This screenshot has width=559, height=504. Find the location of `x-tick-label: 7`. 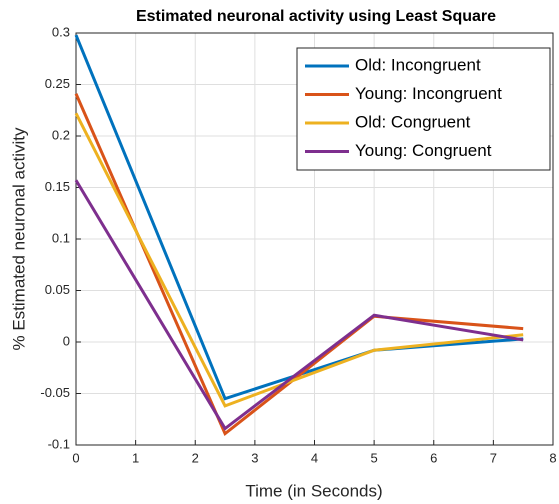

x-tick-label: 7 is located at coordinates (493, 457).